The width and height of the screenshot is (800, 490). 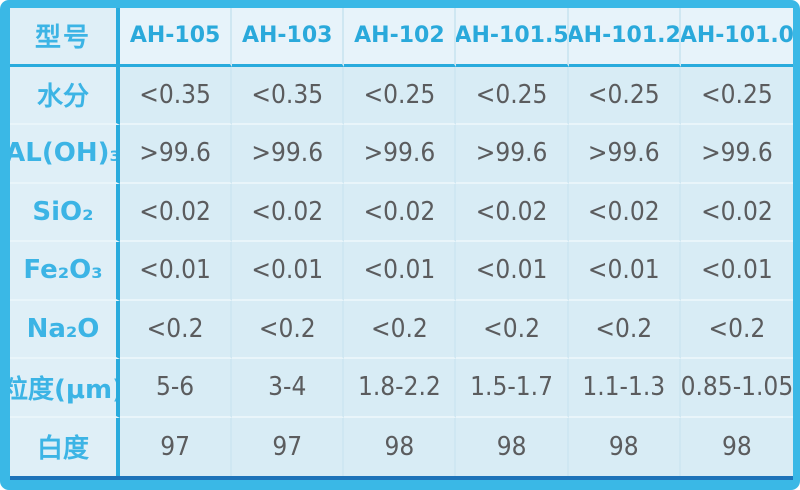 What do you see at coordinates (512, 388) in the screenshot?
I see `data-cell: 1.5-1.7` at bounding box center [512, 388].